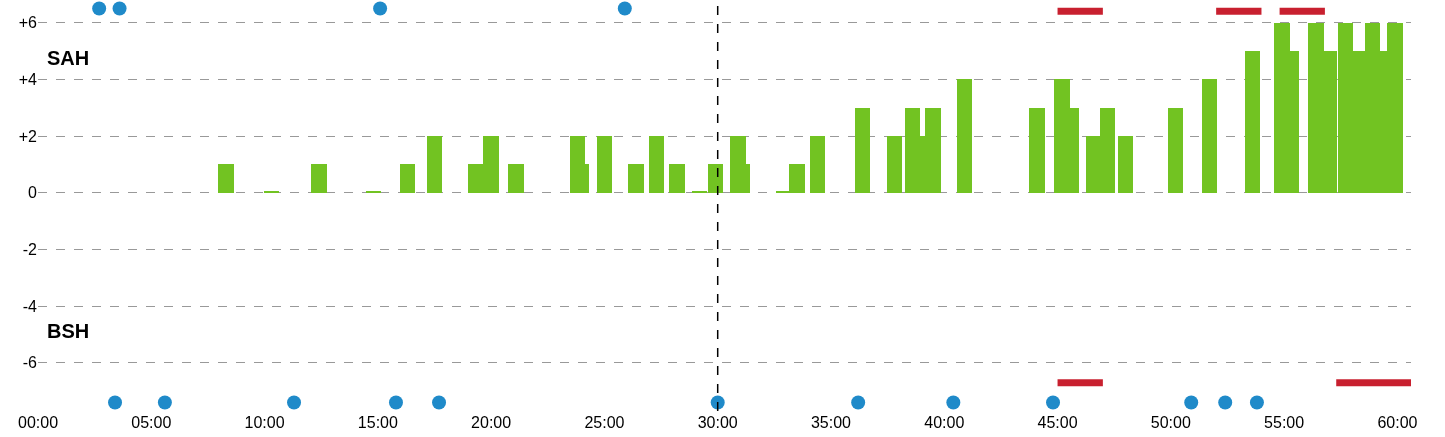  I want to click on y-tick-label: +4, so click(28, 79).